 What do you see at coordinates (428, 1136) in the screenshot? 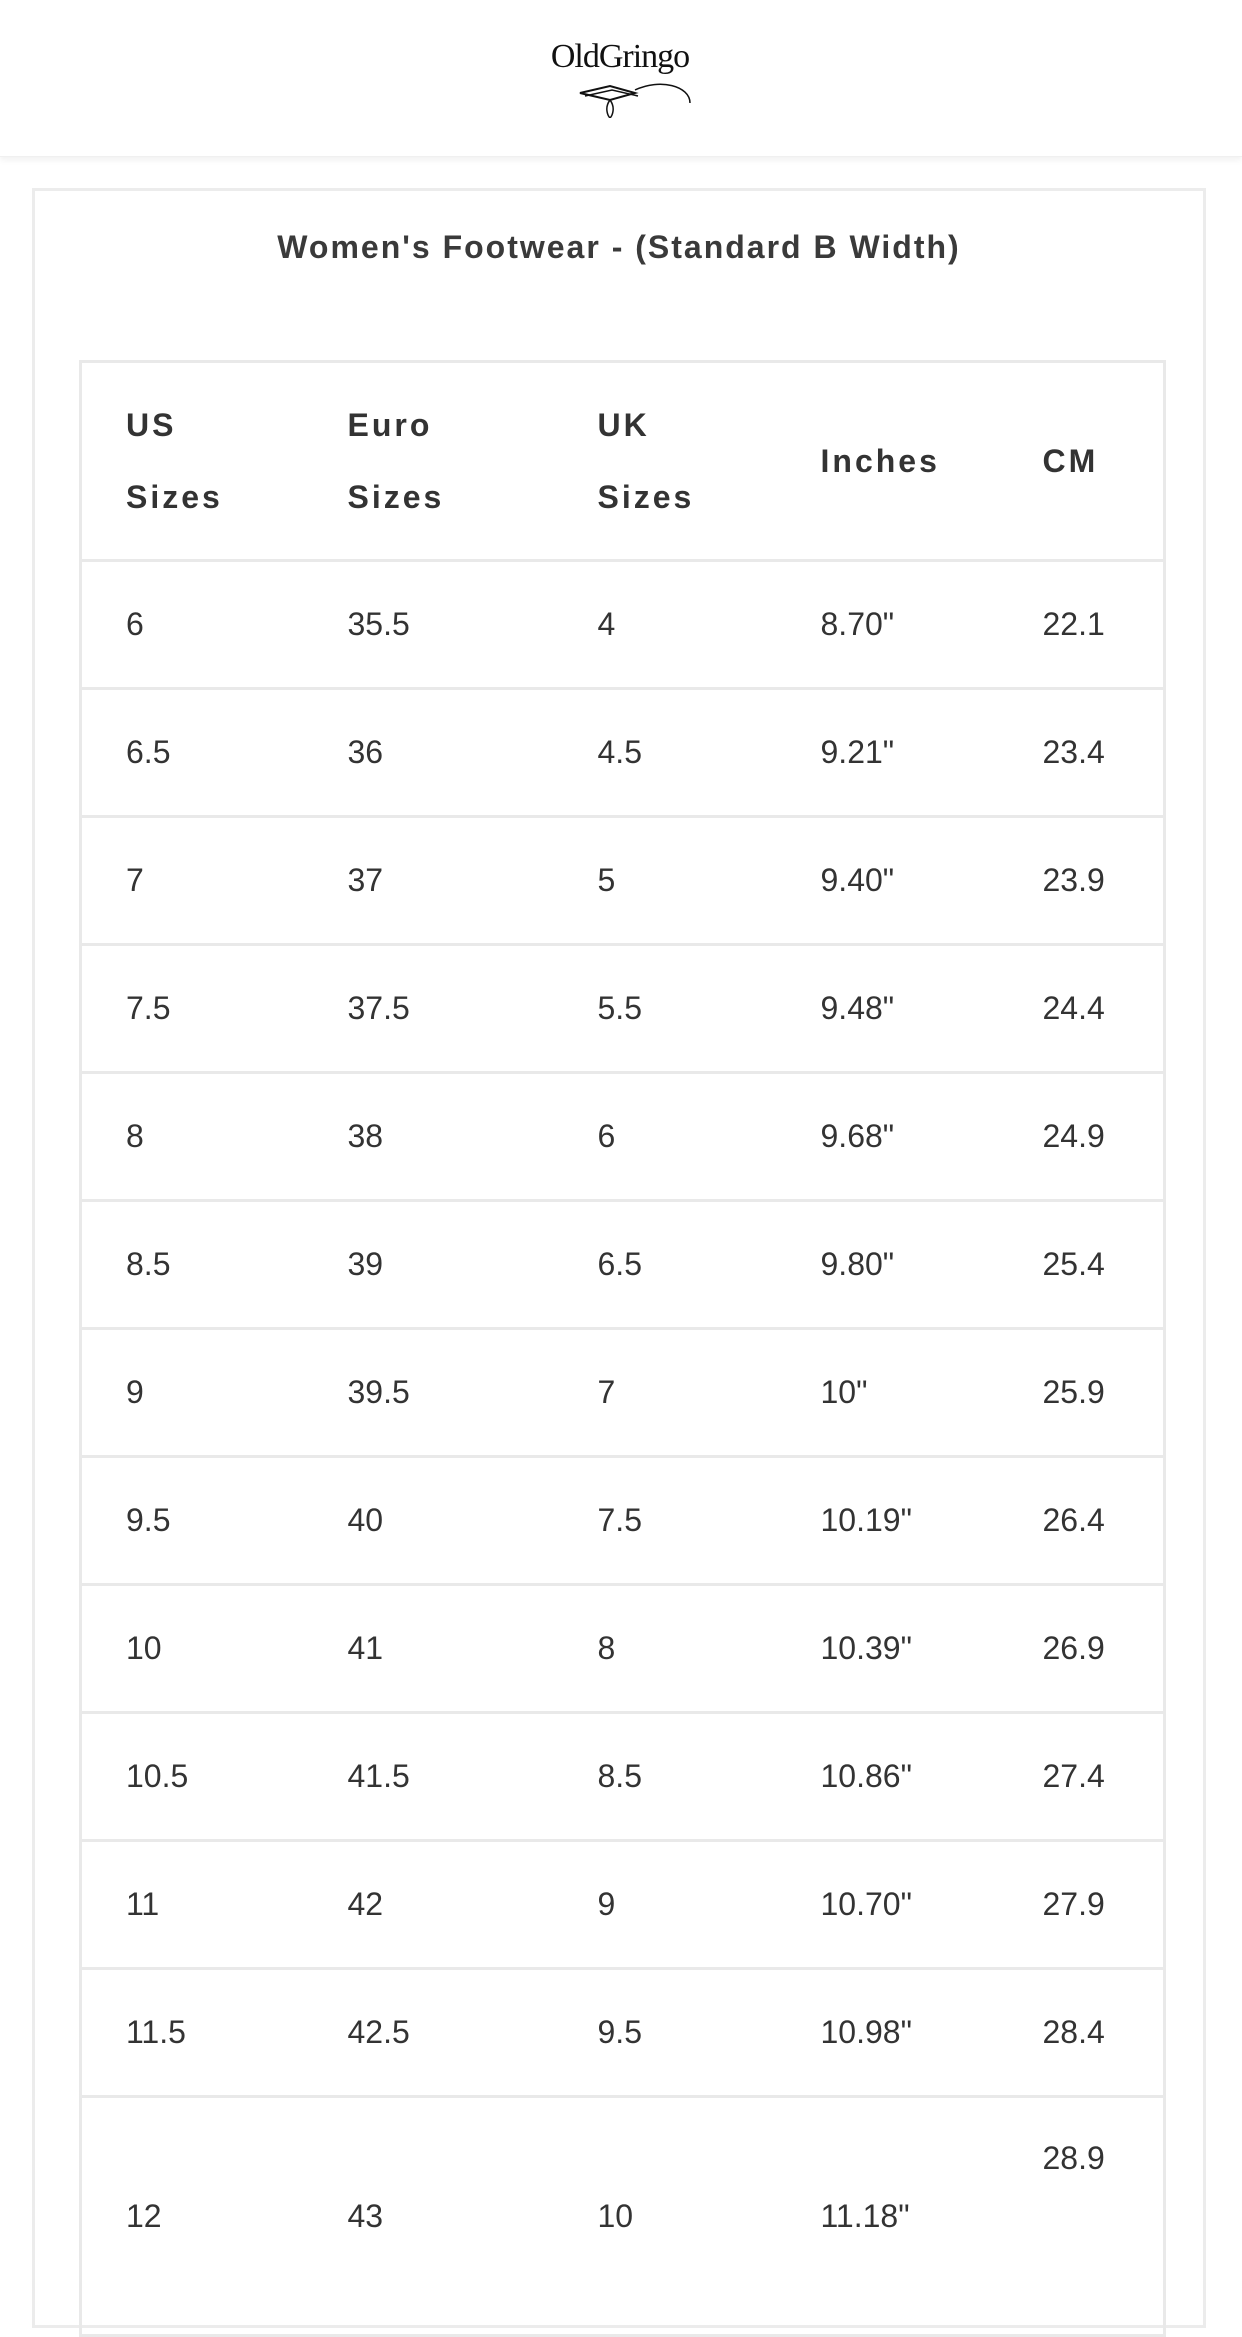
I see `cell-euro-sizes: 38` at bounding box center [428, 1136].